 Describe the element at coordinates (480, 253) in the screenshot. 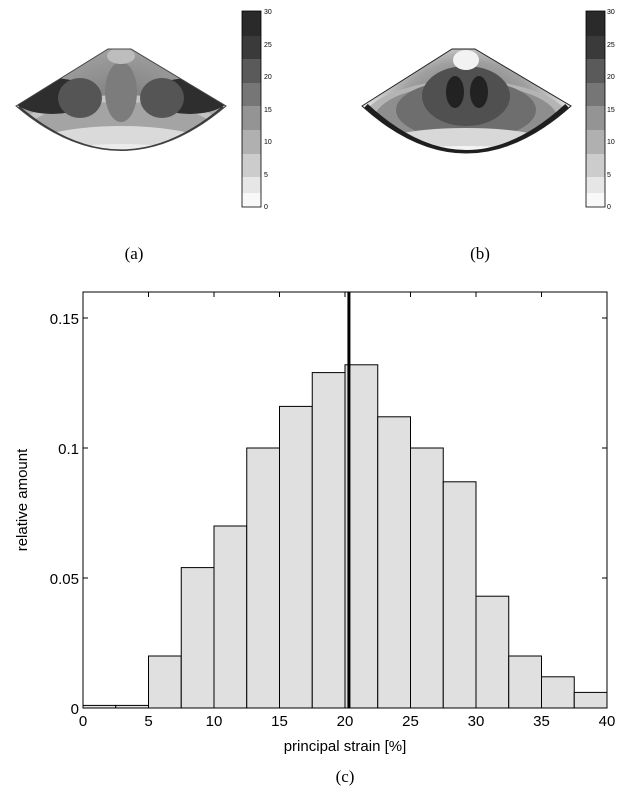

I see `panel-b-caption: (b)` at that location.